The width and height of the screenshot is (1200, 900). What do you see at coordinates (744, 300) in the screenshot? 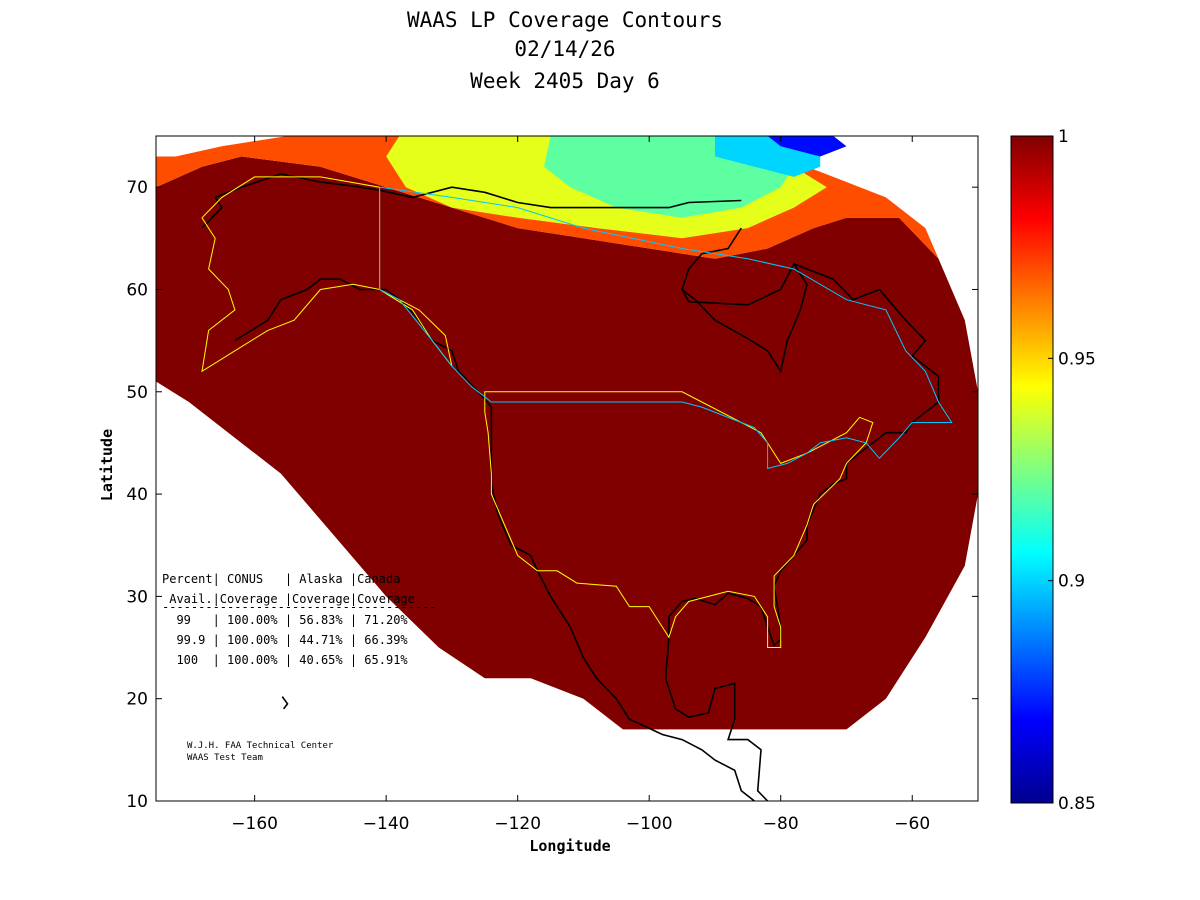
I see `coastline-hudson` at bounding box center [744, 300].